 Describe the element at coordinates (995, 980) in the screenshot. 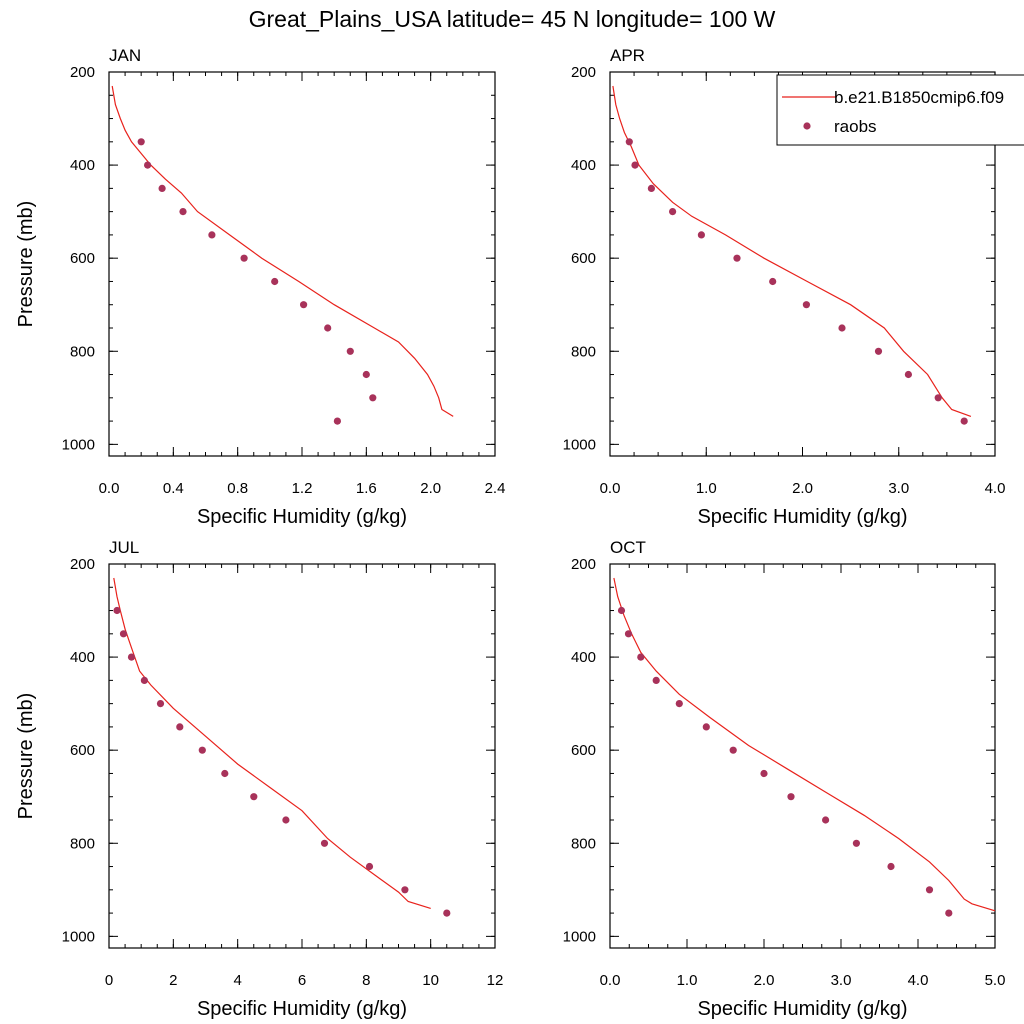

I see `x-tick-label: 5.0` at that location.